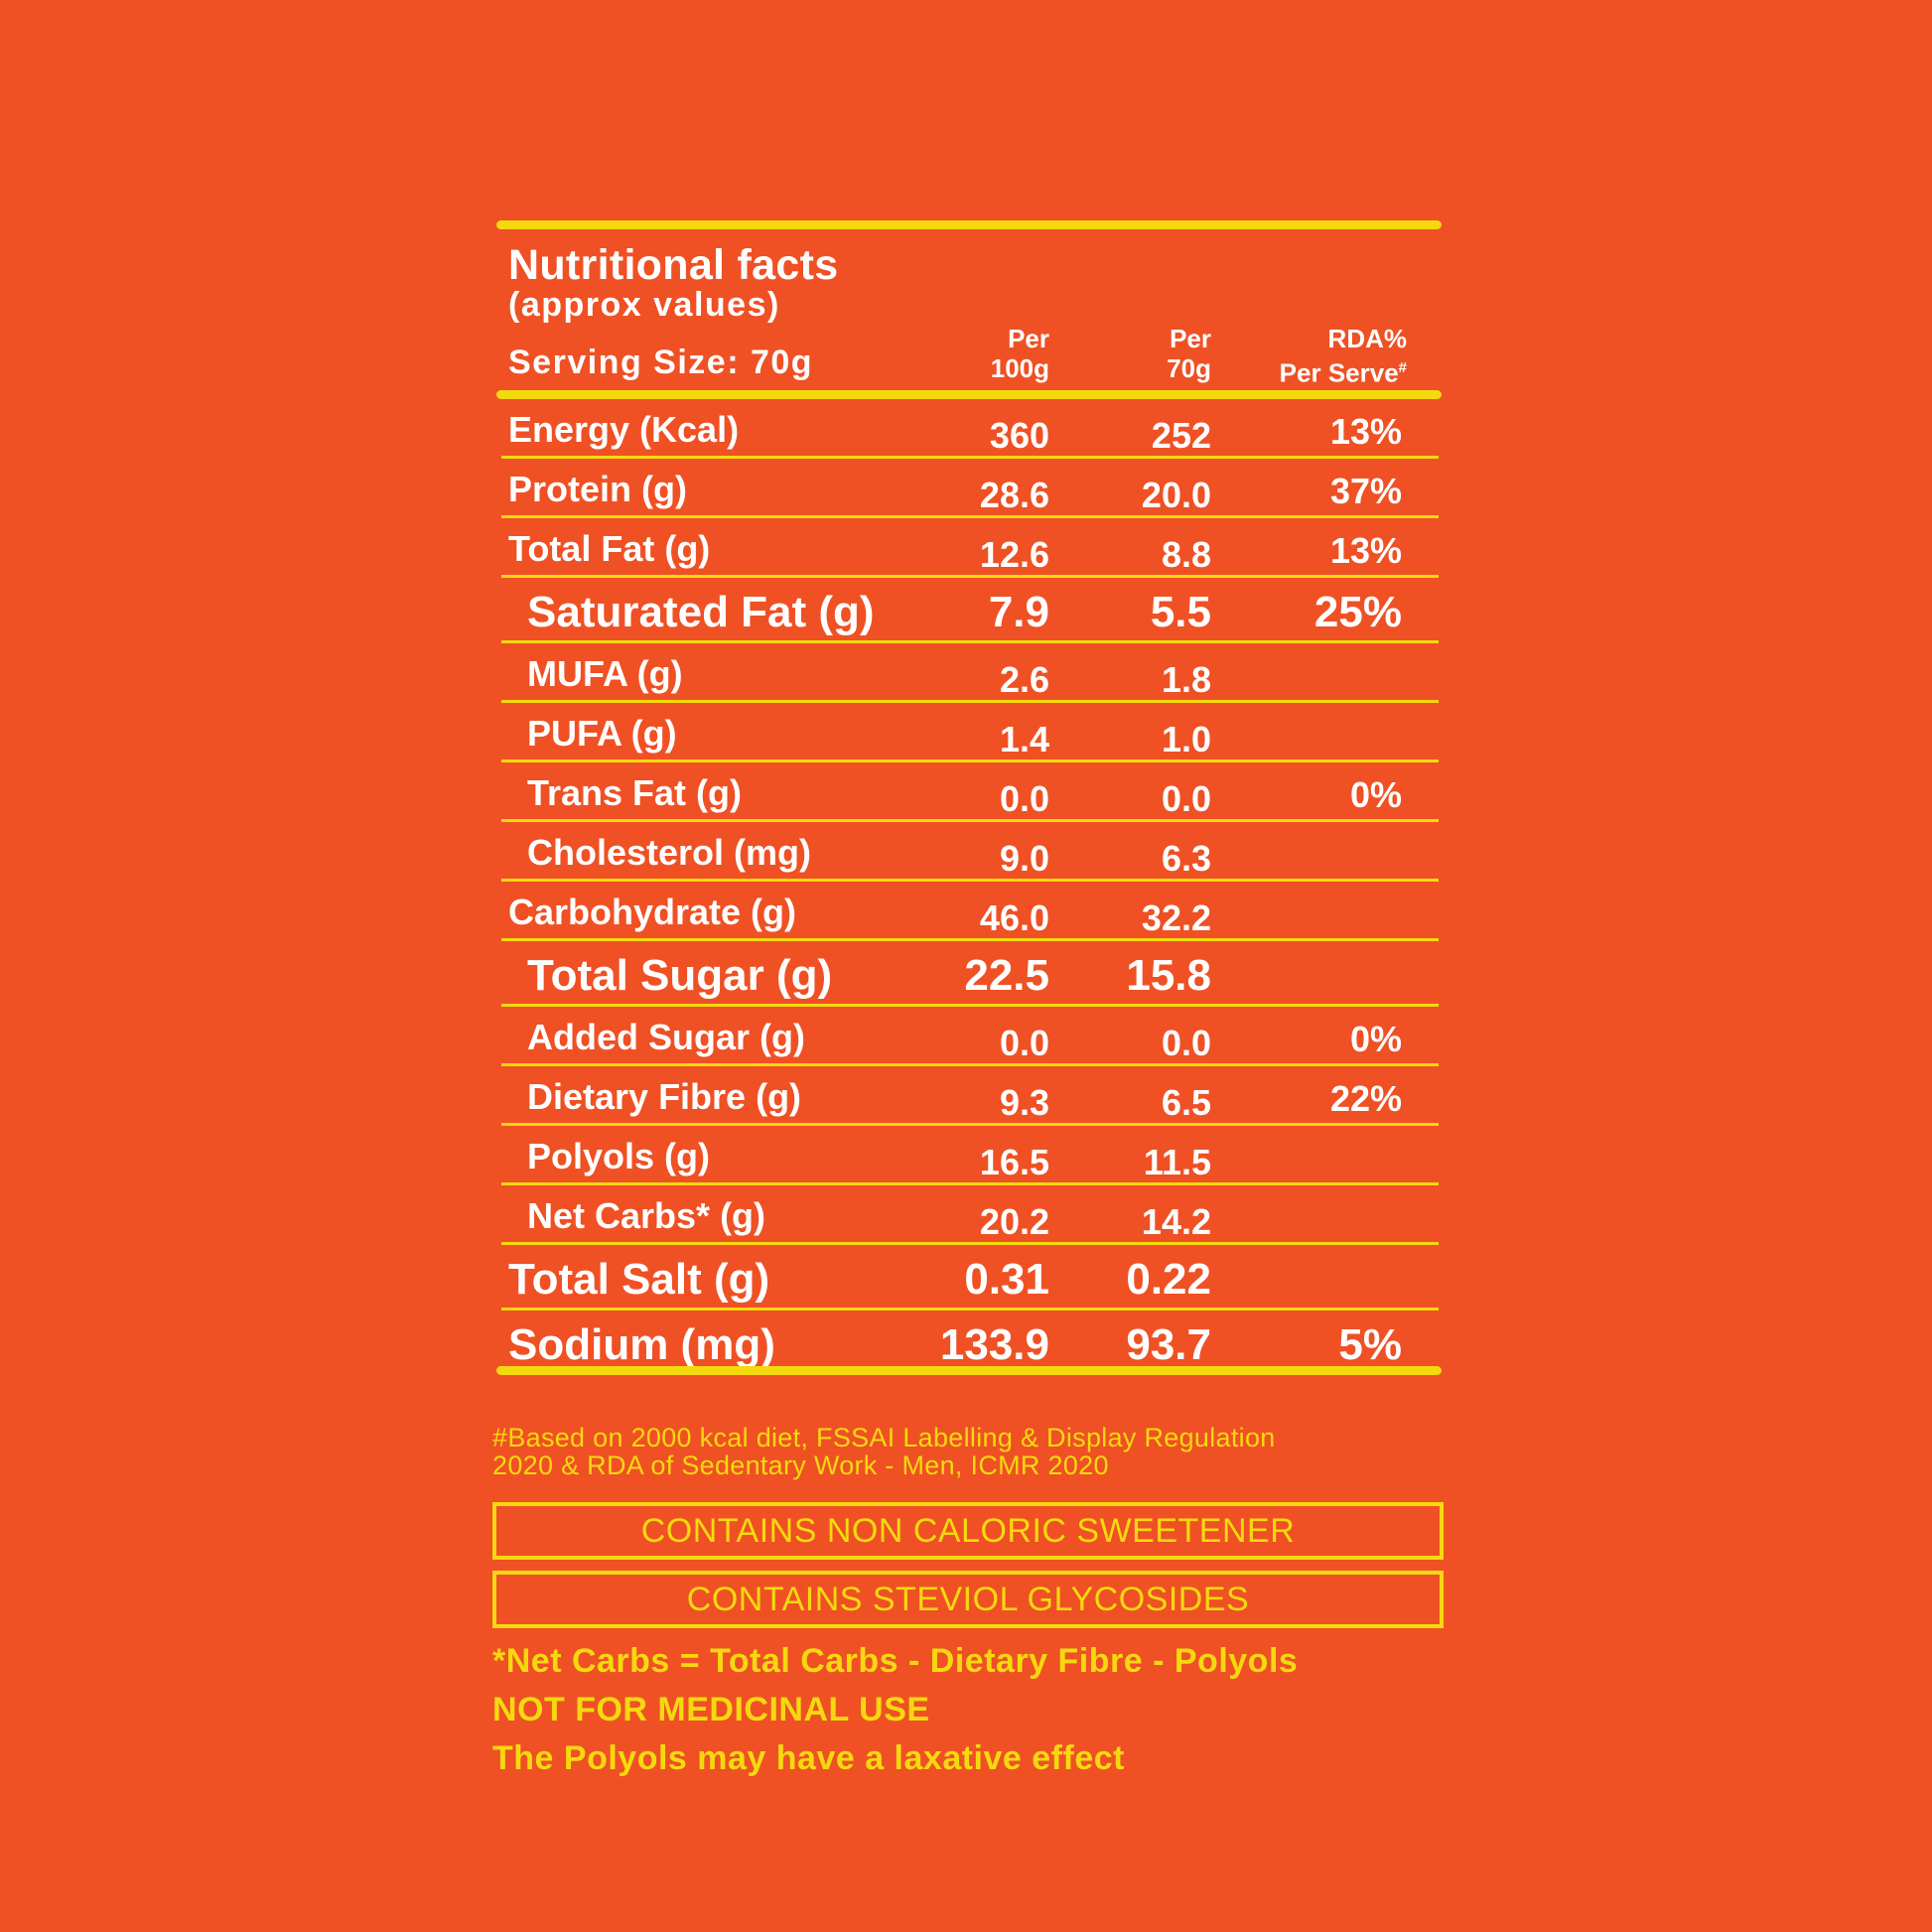 This screenshot has height=1932, width=1932. Describe the element at coordinates (969, 610) in the screenshot. I see `table-row: Saturated Fat (g) 7.9 5.5 25%` at that location.